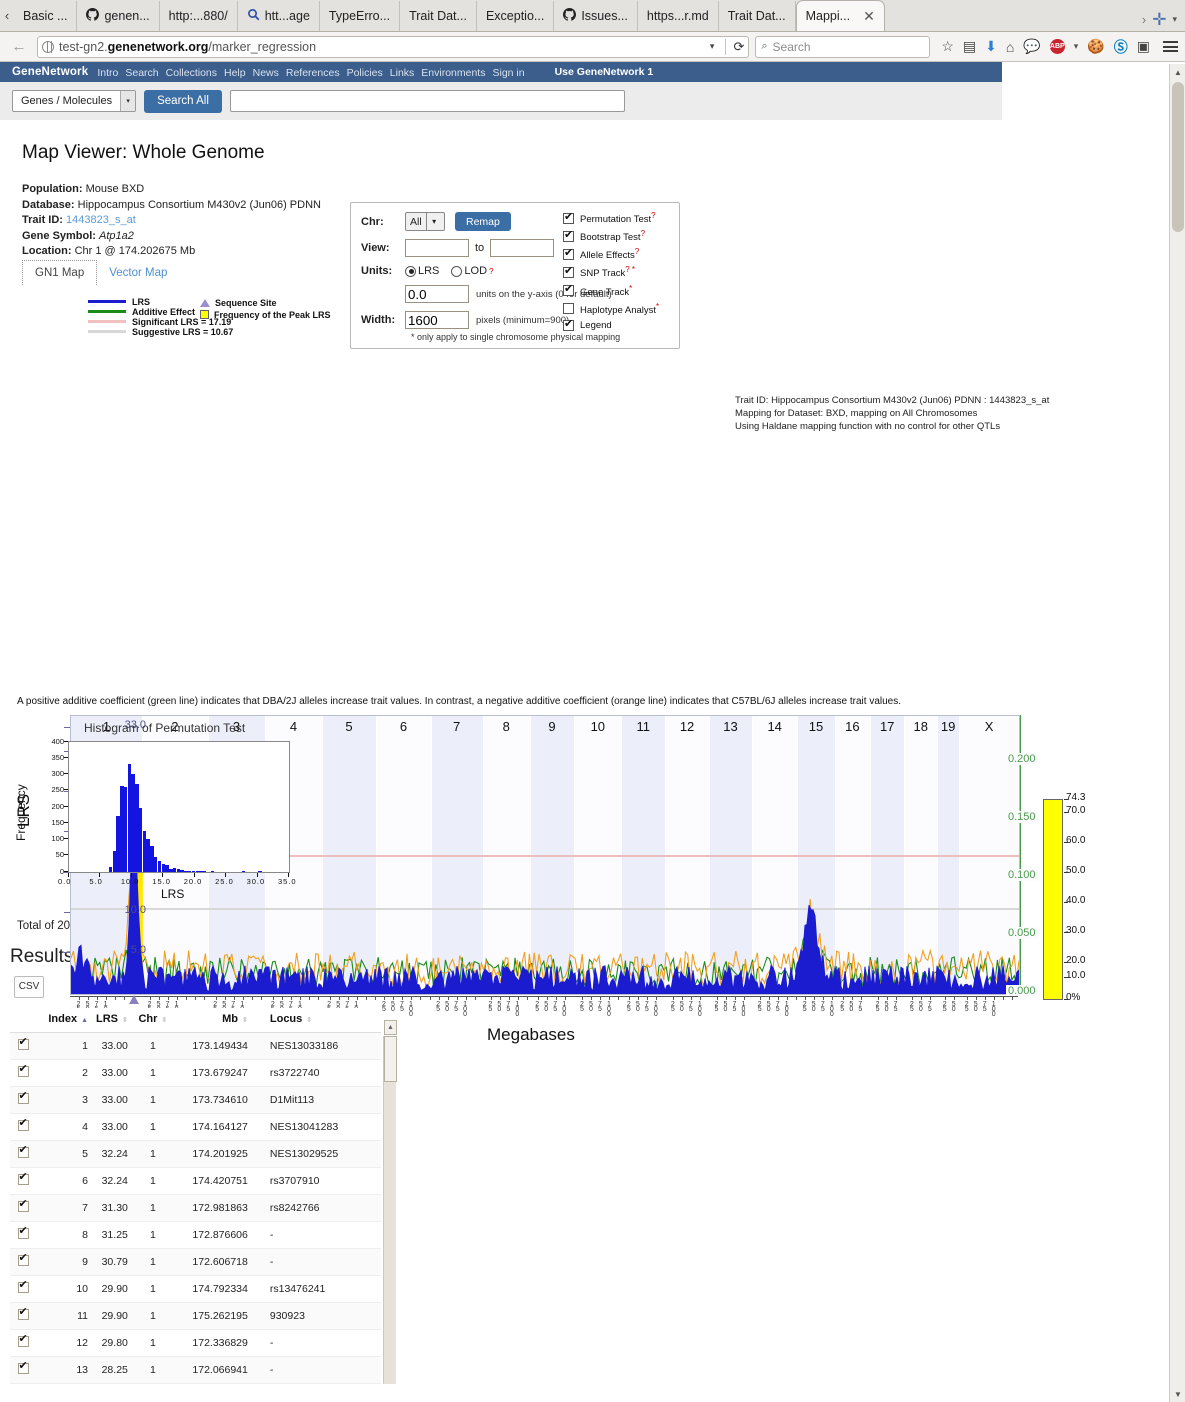  I want to click on option-allele-effects: Allele Effects?, so click(611, 254).